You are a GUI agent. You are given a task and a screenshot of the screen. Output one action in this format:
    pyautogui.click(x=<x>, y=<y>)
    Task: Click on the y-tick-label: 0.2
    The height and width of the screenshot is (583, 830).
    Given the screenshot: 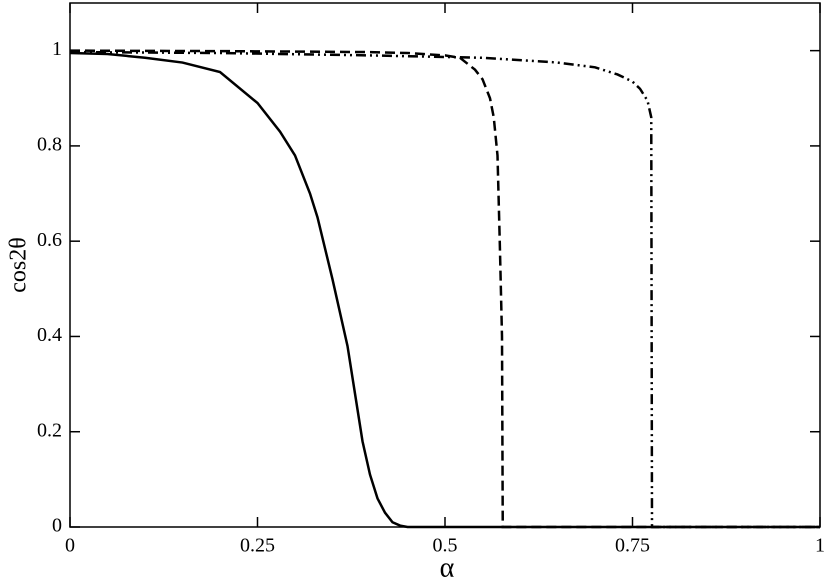 What is the action you would take?
    pyautogui.click(x=49, y=430)
    